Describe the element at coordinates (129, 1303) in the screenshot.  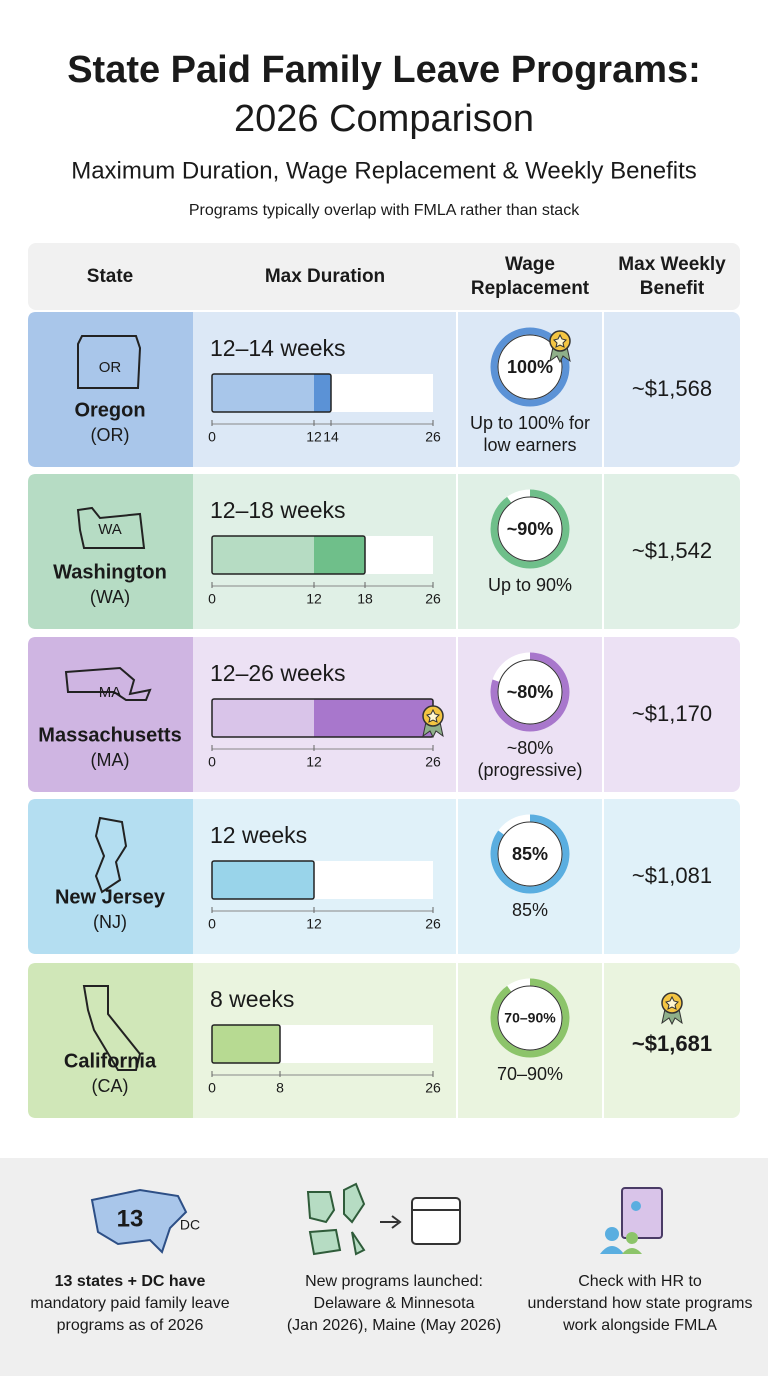
I see `footer-text: mandatory paid family leave` at that location.